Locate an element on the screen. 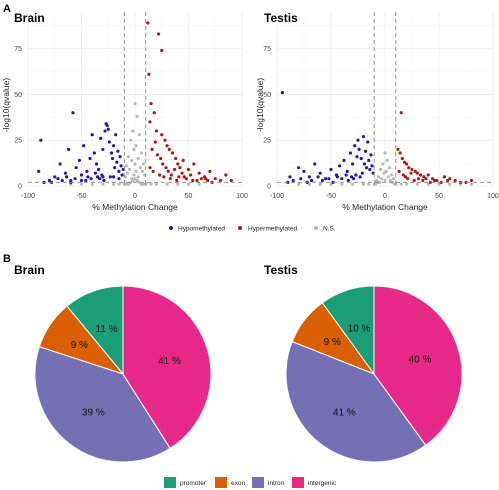 This screenshot has width=499, height=490. legend-swatch-exon is located at coordinates (221, 482).